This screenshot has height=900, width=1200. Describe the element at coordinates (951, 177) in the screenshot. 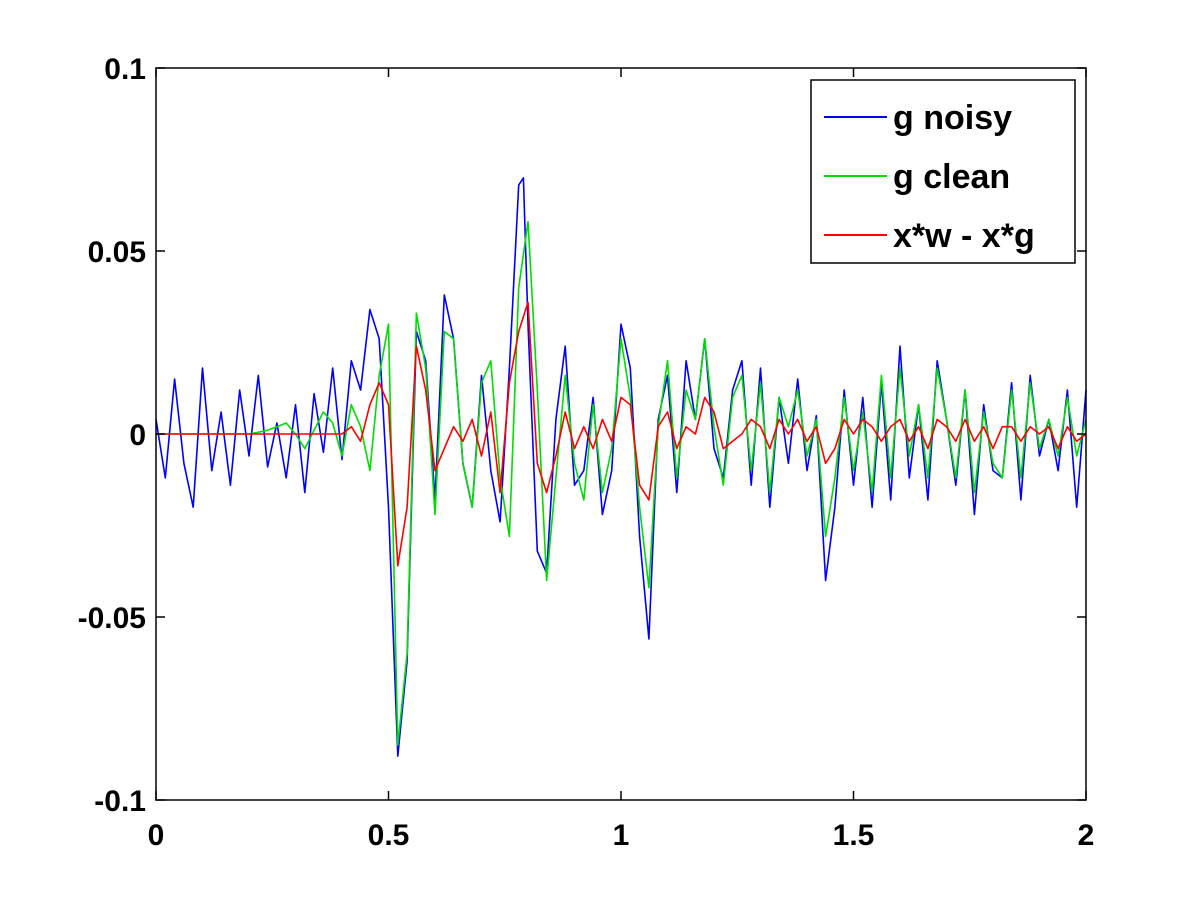

I see `legend-label-g-clean: g clean` at that location.